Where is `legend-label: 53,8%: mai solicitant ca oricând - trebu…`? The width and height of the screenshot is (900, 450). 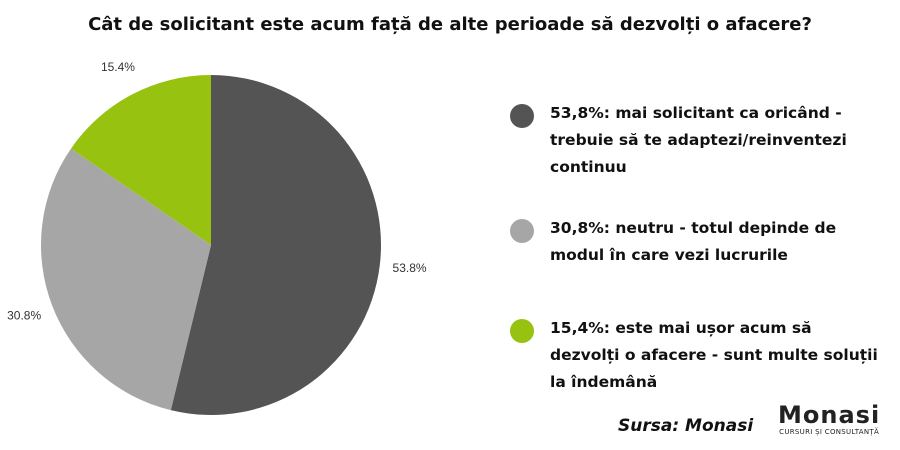
legend-label: 53,8%: mai solicitant ca oricând - trebu… is located at coordinates (698, 140).